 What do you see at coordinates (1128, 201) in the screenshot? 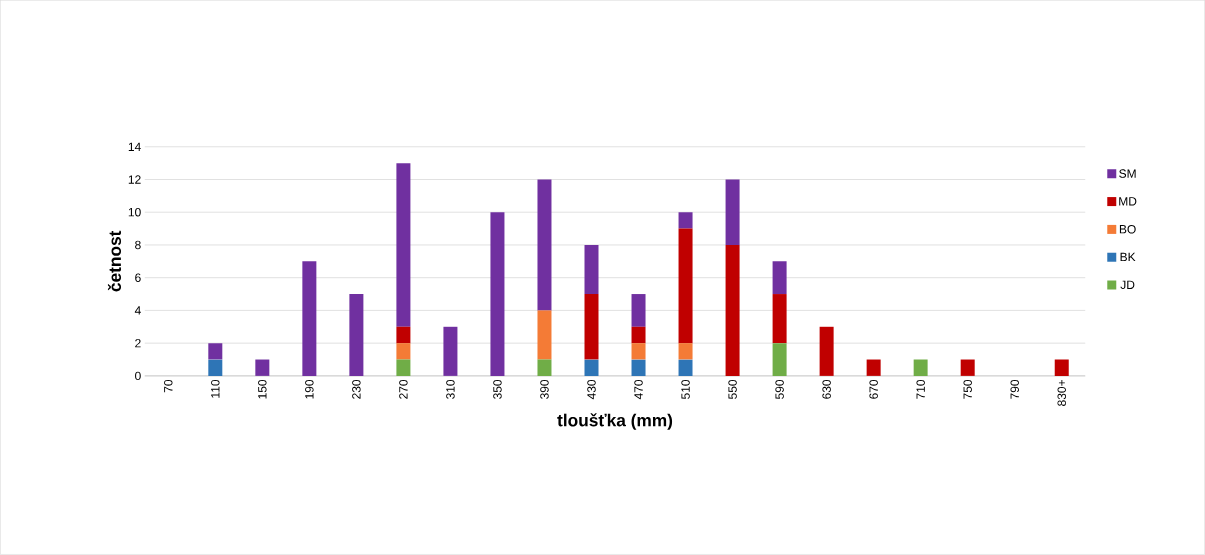
I see `legend-label: MD` at bounding box center [1128, 201].